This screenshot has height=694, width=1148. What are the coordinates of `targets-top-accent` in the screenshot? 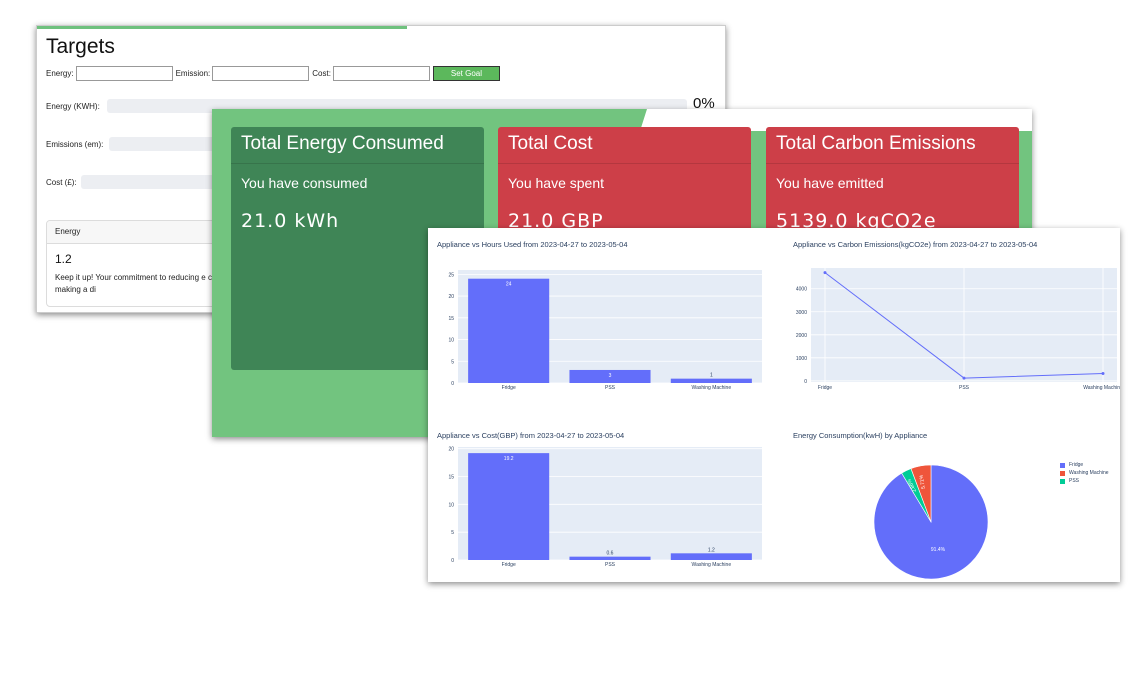 It's located at (222, 27).